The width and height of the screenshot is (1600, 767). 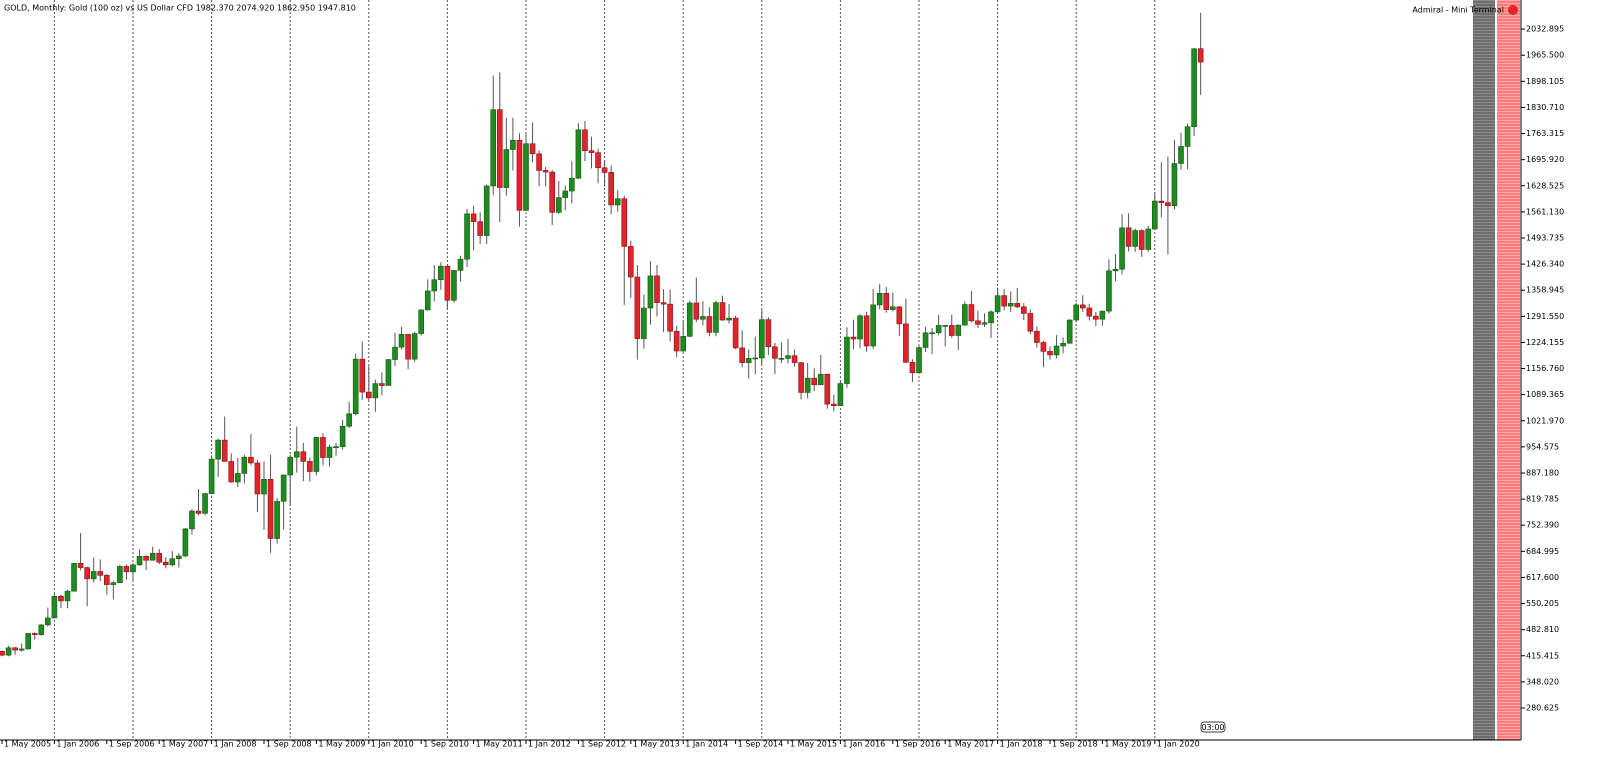 What do you see at coordinates (1542, 472) in the screenshot?
I see `y-tick-label: 887.180` at bounding box center [1542, 472].